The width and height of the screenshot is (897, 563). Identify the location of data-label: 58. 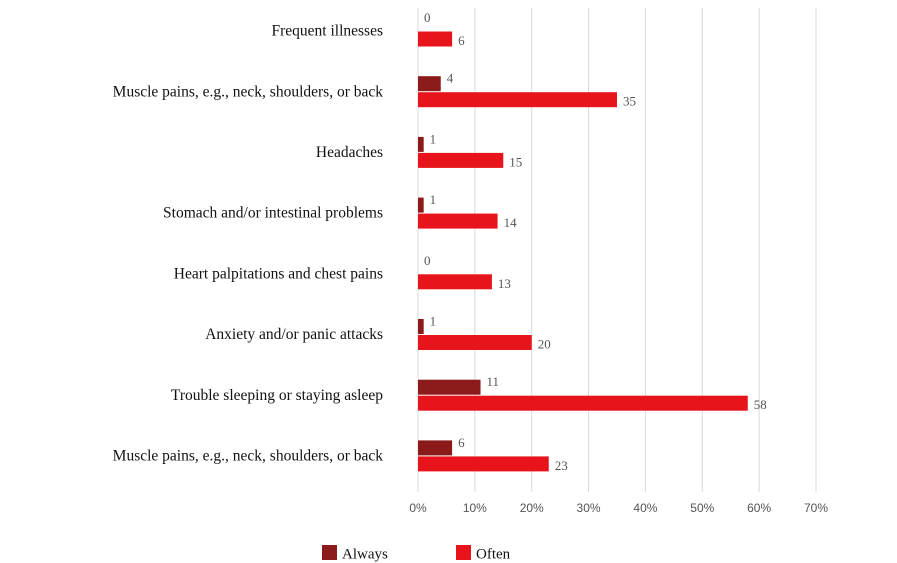
(760, 404).